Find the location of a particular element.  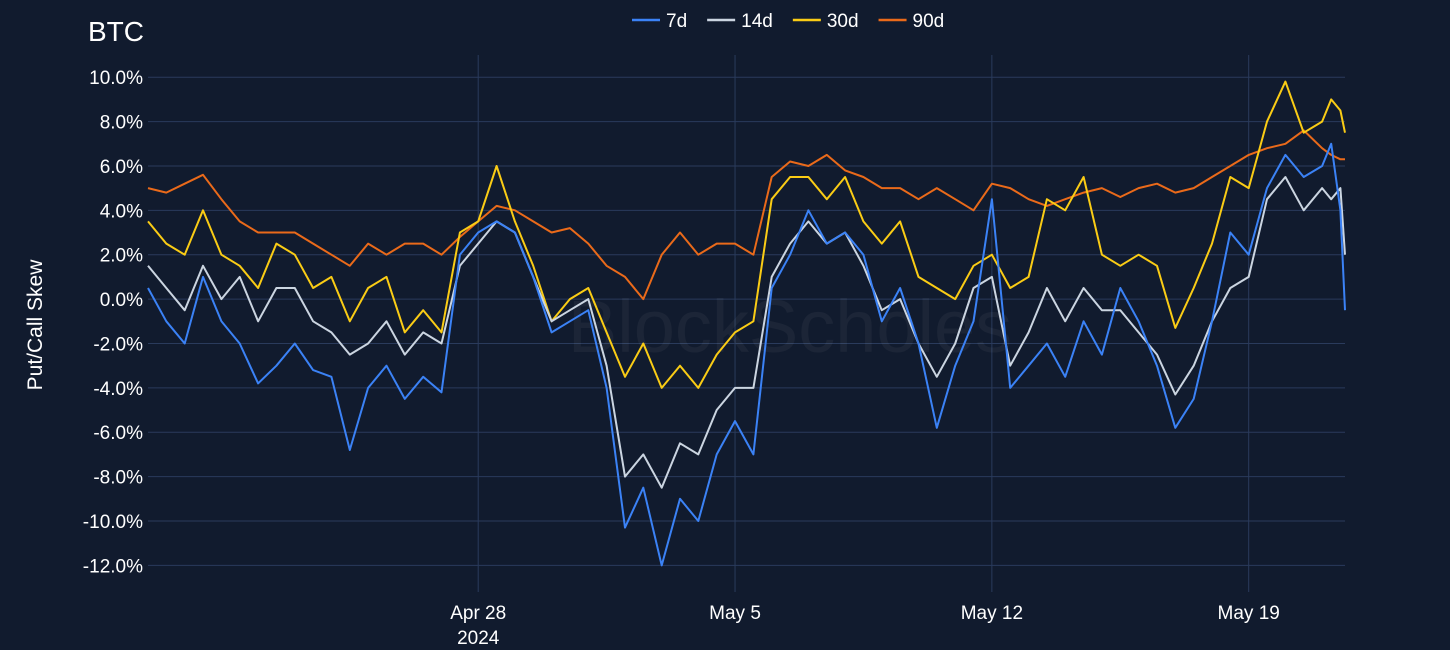

x-tick-label: May 5 is located at coordinates (735, 613).